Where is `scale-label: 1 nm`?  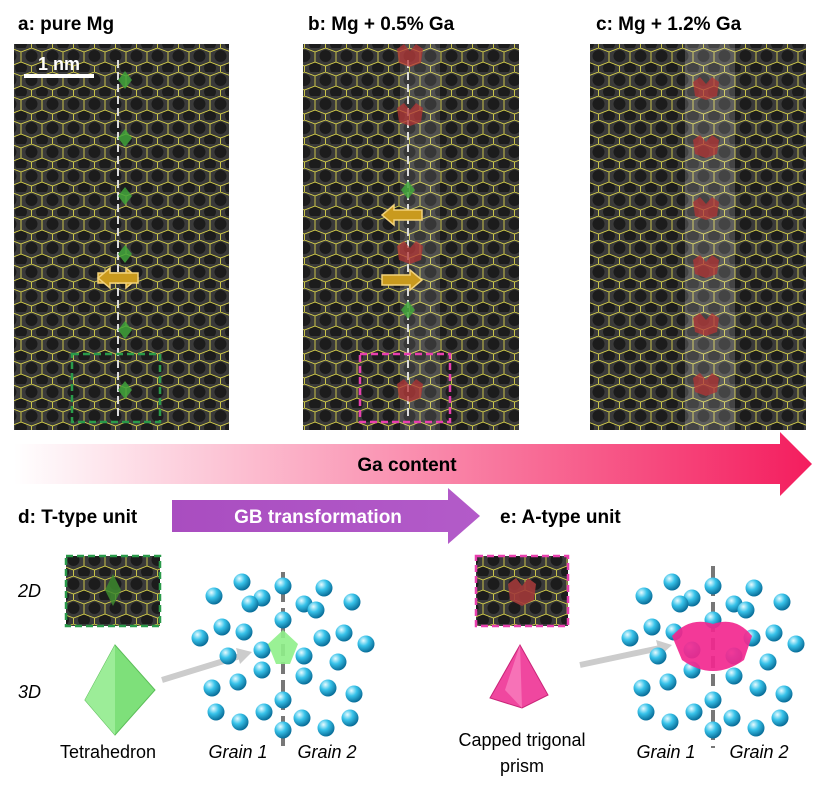
scale-label: 1 nm is located at coordinates (59, 64).